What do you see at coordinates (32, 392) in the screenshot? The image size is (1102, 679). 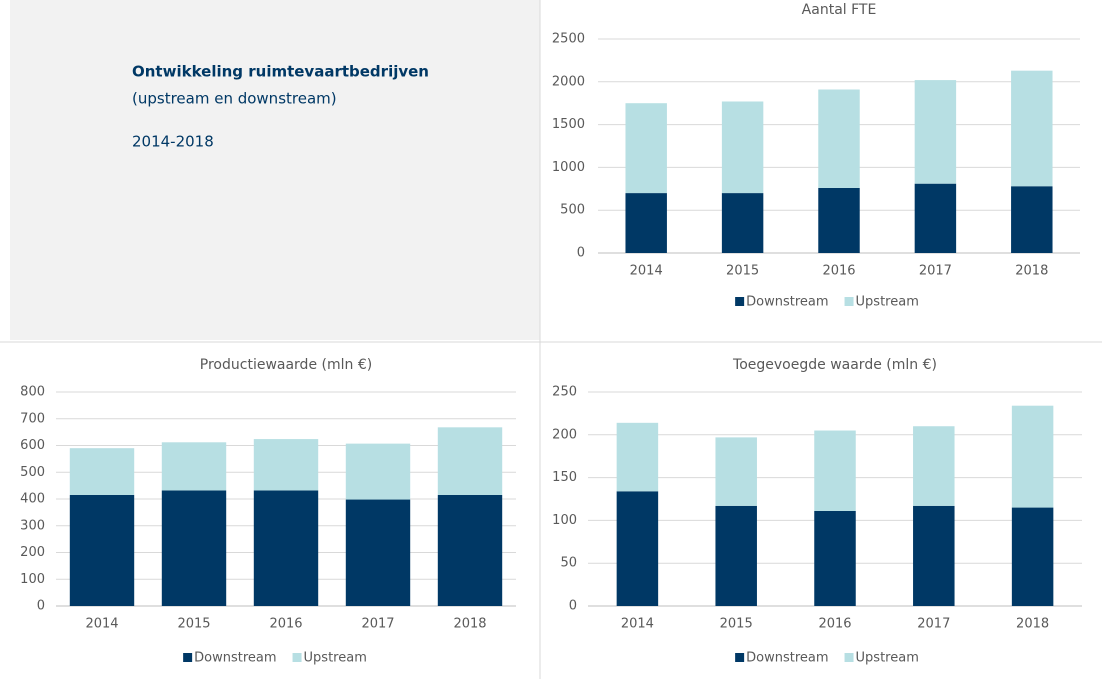 I see `y-tick-label: 800` at bounding box center [32, 392].